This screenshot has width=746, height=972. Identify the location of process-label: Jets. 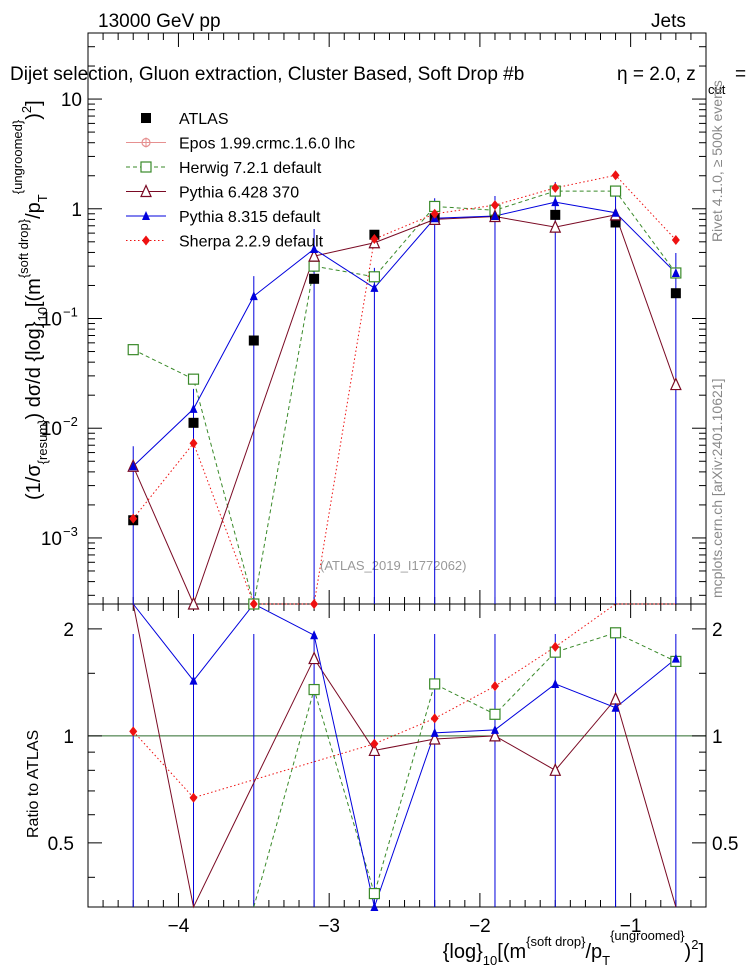
(668, 21).